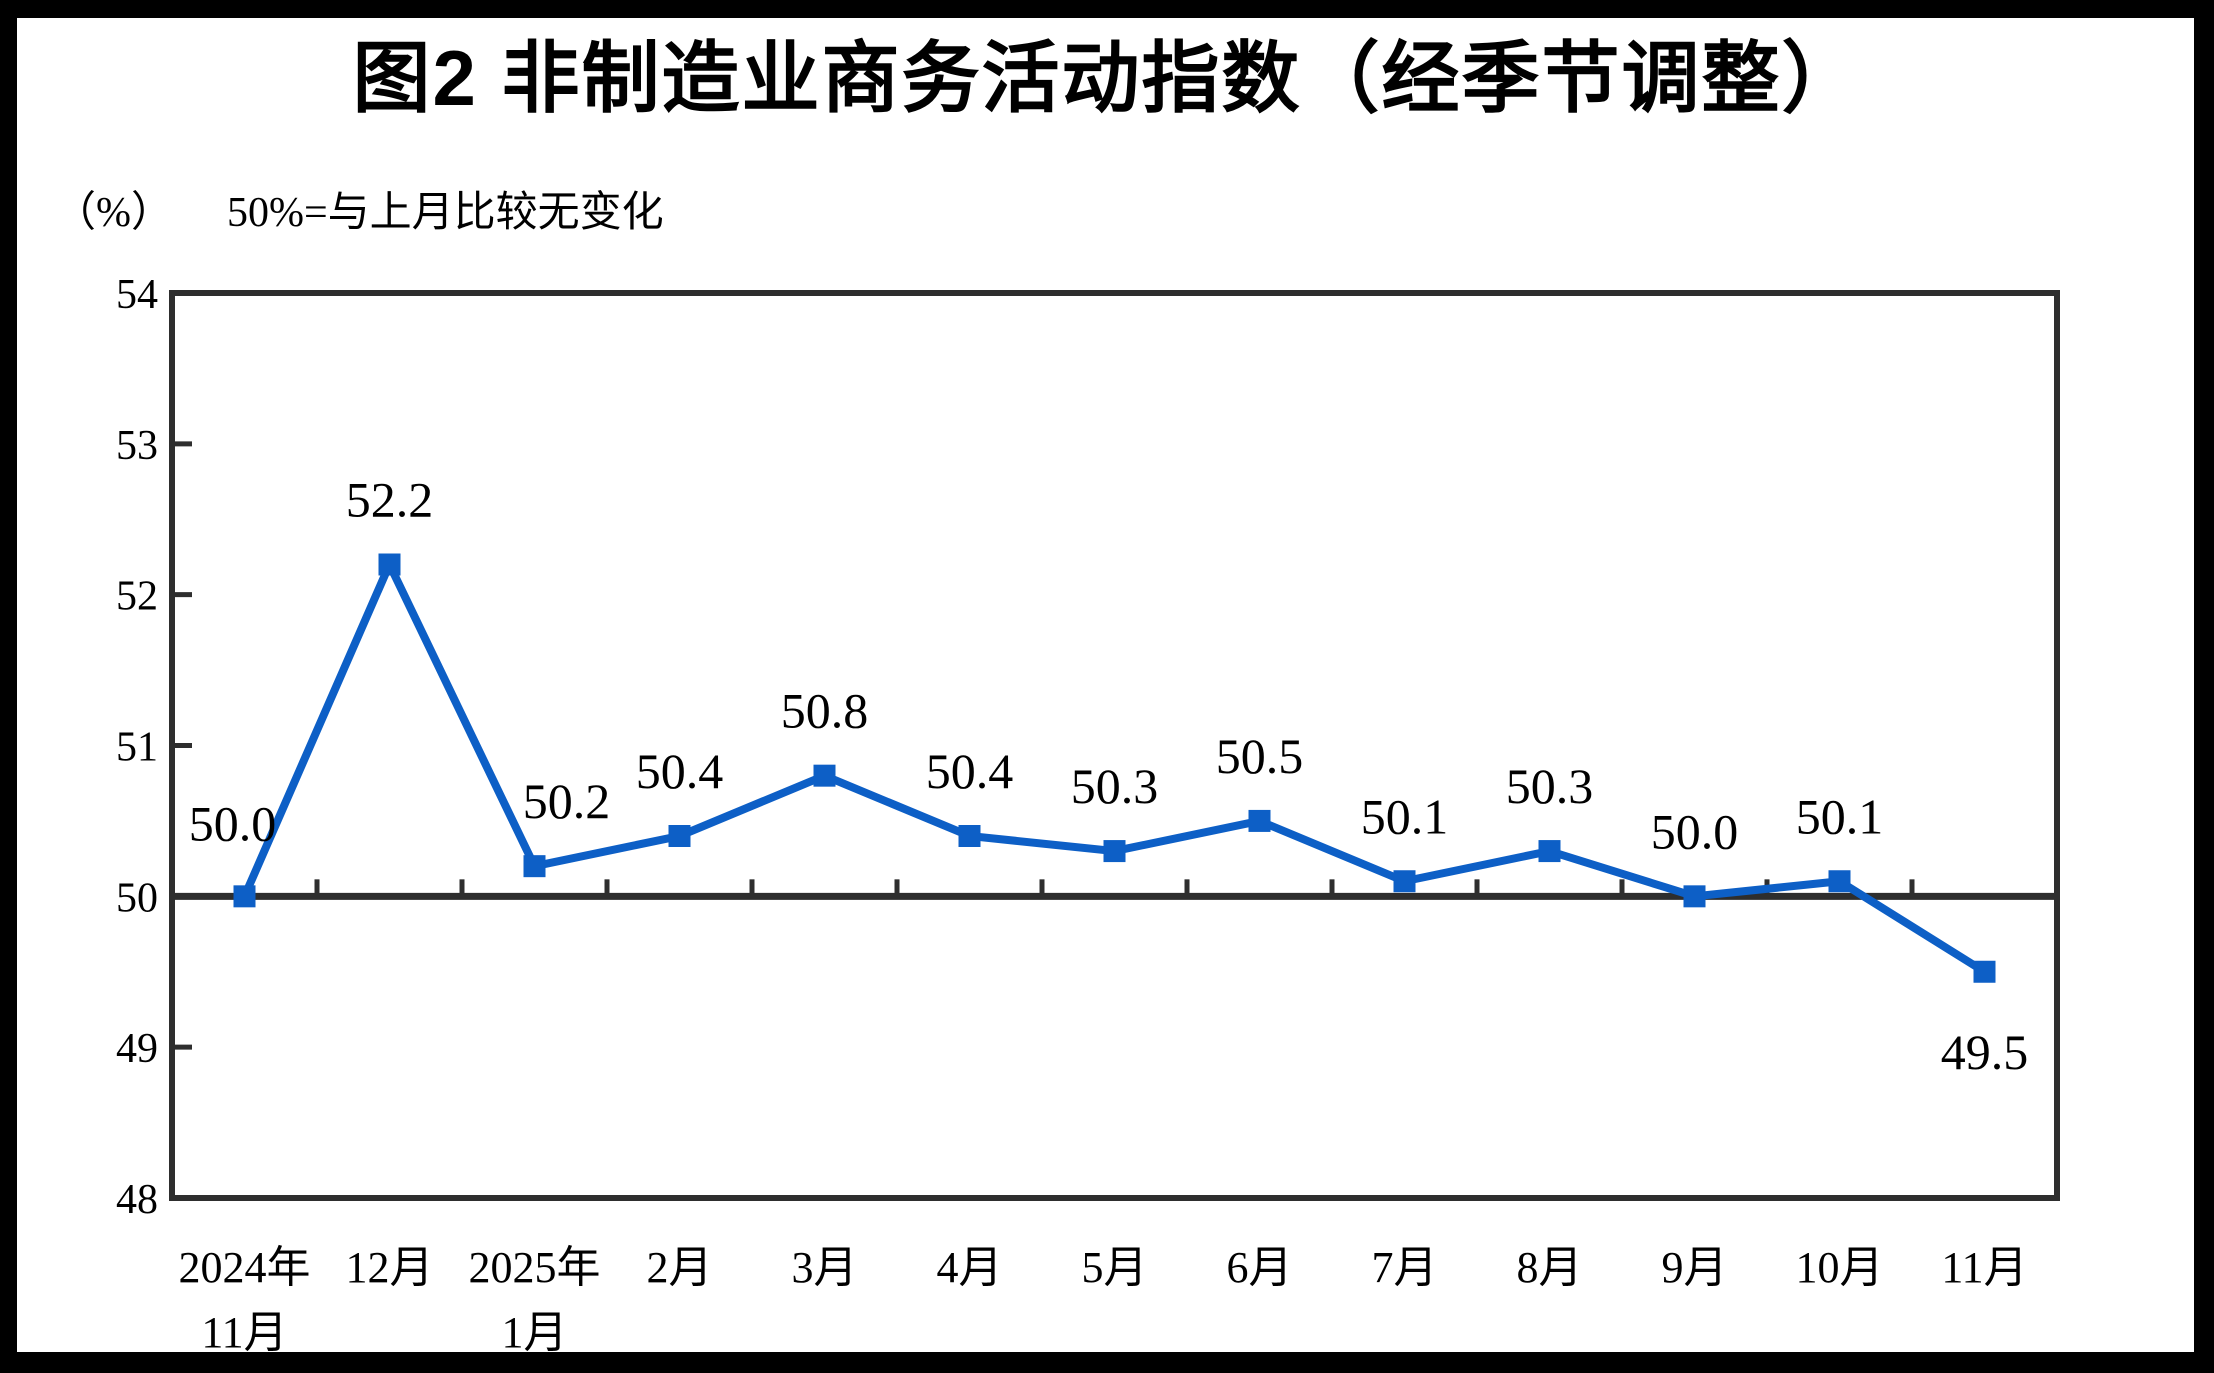 This screenshot has width=2214, height=1373. Describe the element at coordinates (1115, 1267) in the screenshot. I see `x-axis-label: 5月` at that location.